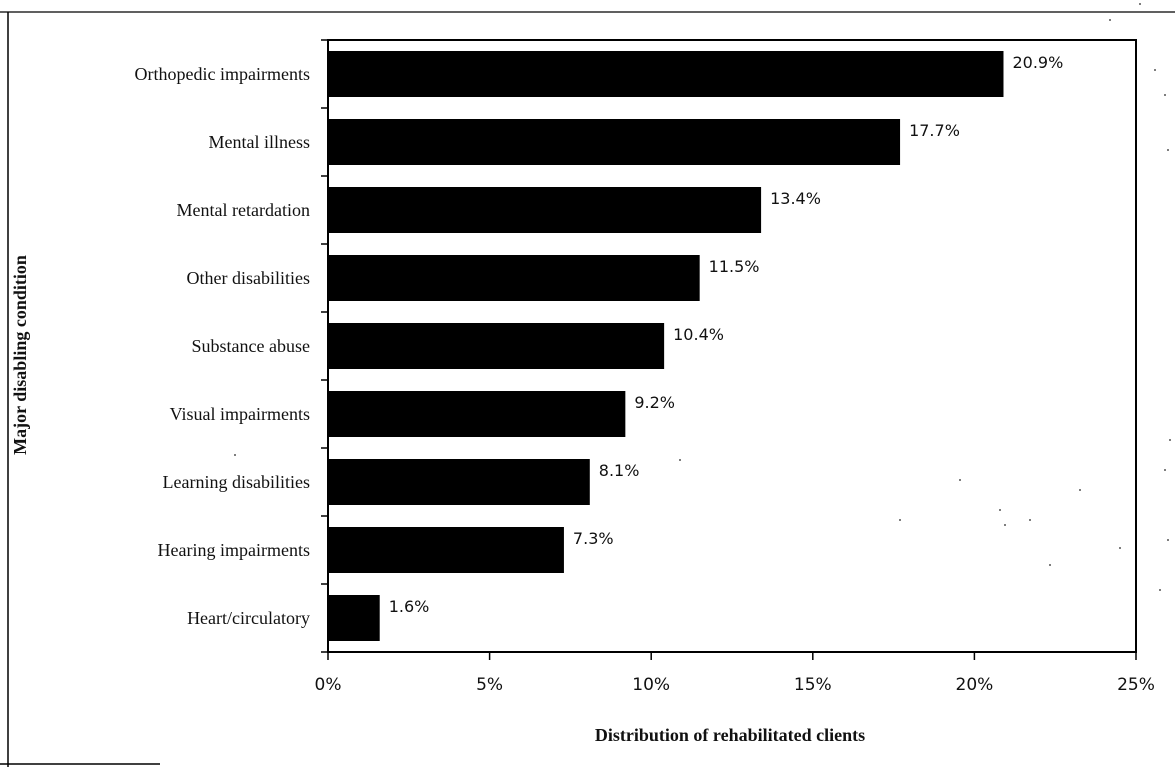  What do you see at coordinates (251, 346) in the screenshot?
I see `category-label: Substance abuse` at bounding box center [251, 346].